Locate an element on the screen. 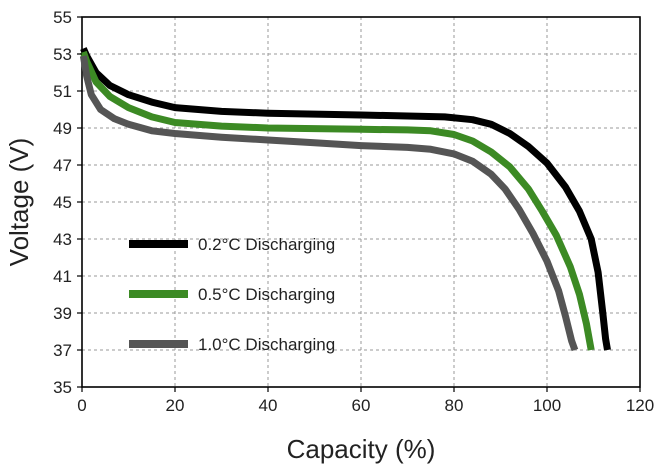 The width and height of the screenshot is (655, 468). x-tick-label: 100 is located at coordinates (547, 405).